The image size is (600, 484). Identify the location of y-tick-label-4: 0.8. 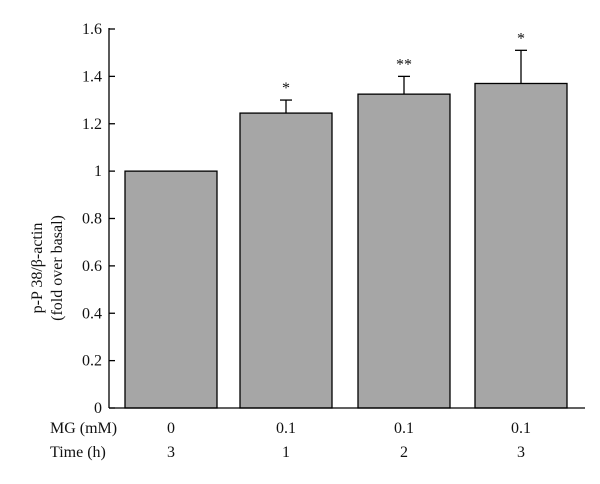
(92, 219).